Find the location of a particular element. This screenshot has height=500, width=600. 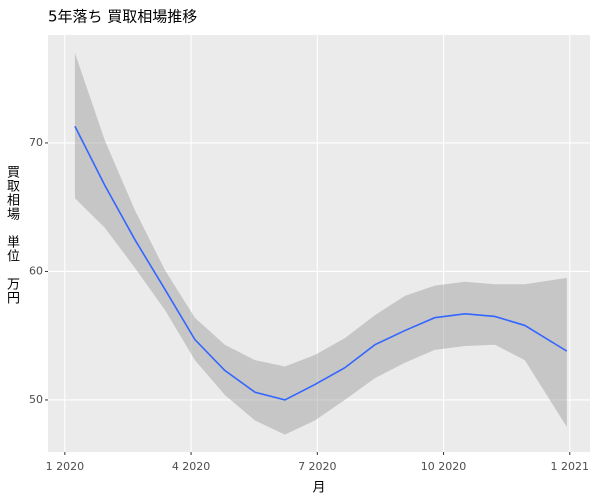

y-tick-label: 50 is located at coordinates (36, 399).